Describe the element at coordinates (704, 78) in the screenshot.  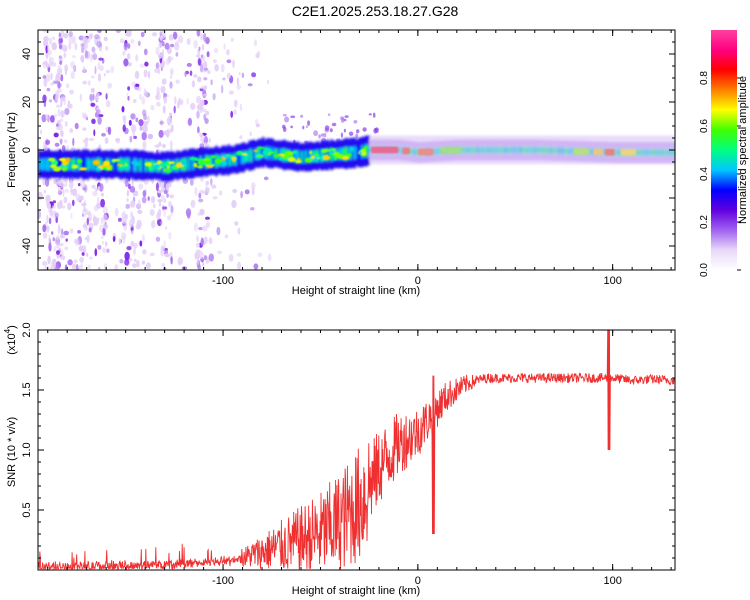
I see `colorbar-tick-label: 0.8` at that location.